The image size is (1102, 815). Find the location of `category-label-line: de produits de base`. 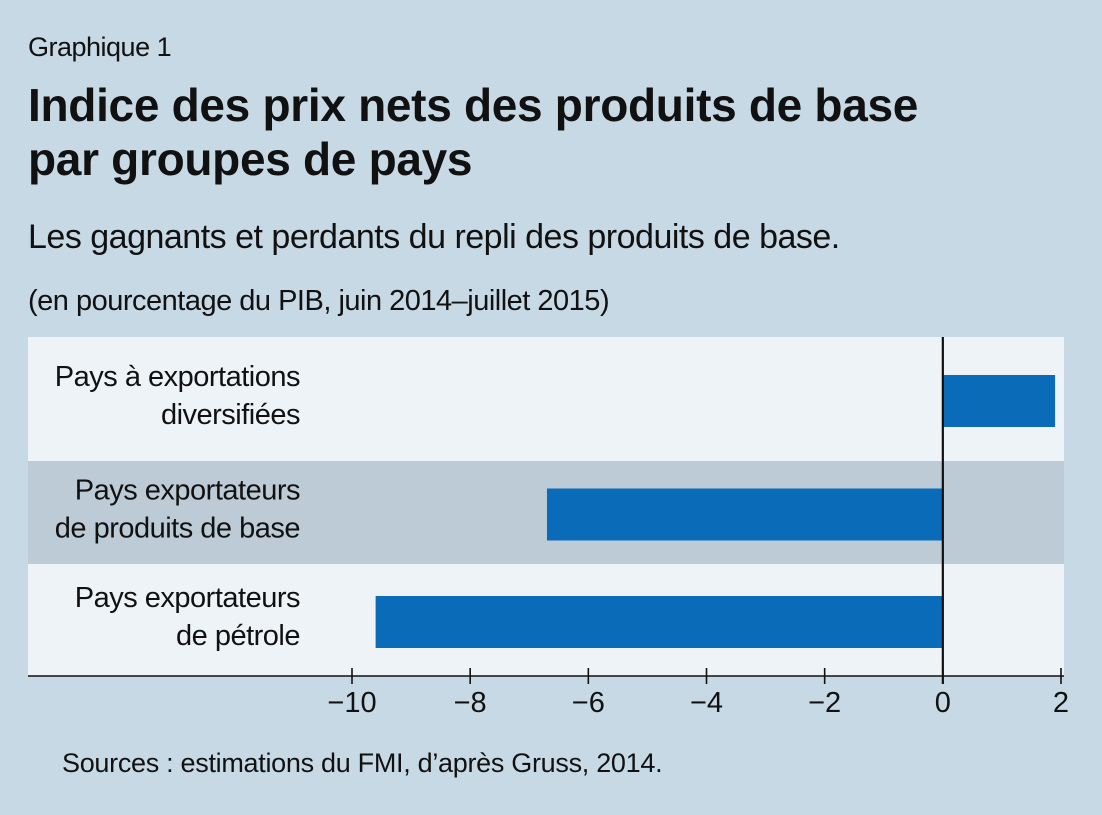

category-label-line: de produits de base is located at coordinates (177, 529).